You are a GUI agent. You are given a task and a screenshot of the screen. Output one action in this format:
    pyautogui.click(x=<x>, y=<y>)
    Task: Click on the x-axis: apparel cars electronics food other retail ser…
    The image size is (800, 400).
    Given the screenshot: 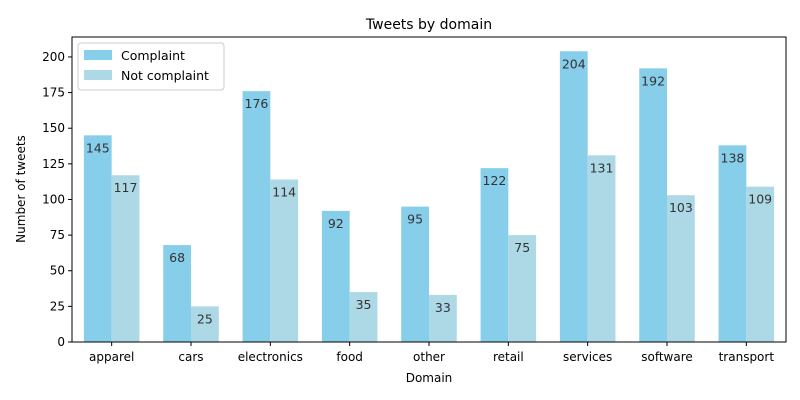 What is the action you would take?
    pyautogui.click(x=431, y=353)
    